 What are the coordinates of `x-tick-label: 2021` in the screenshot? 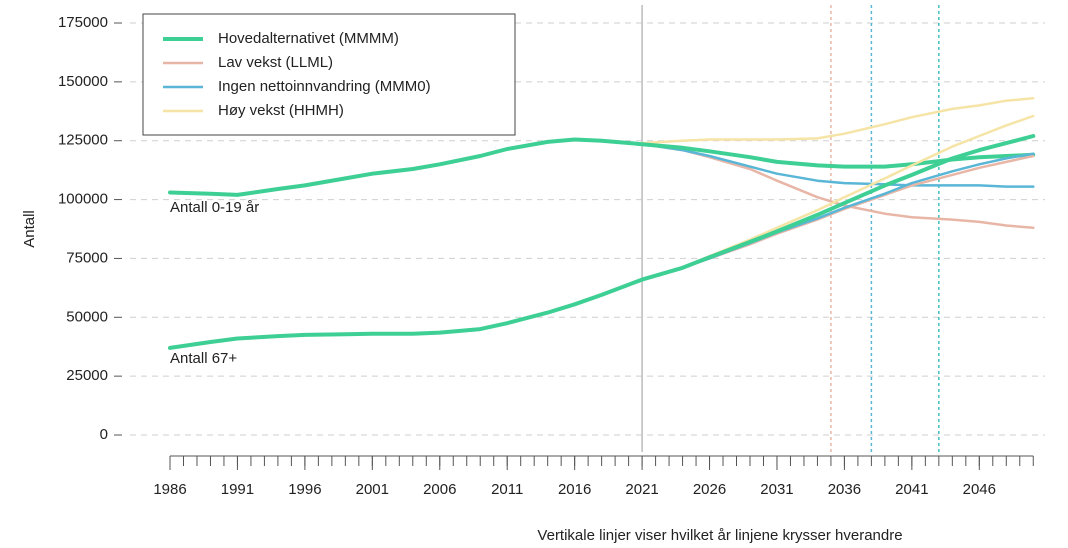 It's located at (641, 489).